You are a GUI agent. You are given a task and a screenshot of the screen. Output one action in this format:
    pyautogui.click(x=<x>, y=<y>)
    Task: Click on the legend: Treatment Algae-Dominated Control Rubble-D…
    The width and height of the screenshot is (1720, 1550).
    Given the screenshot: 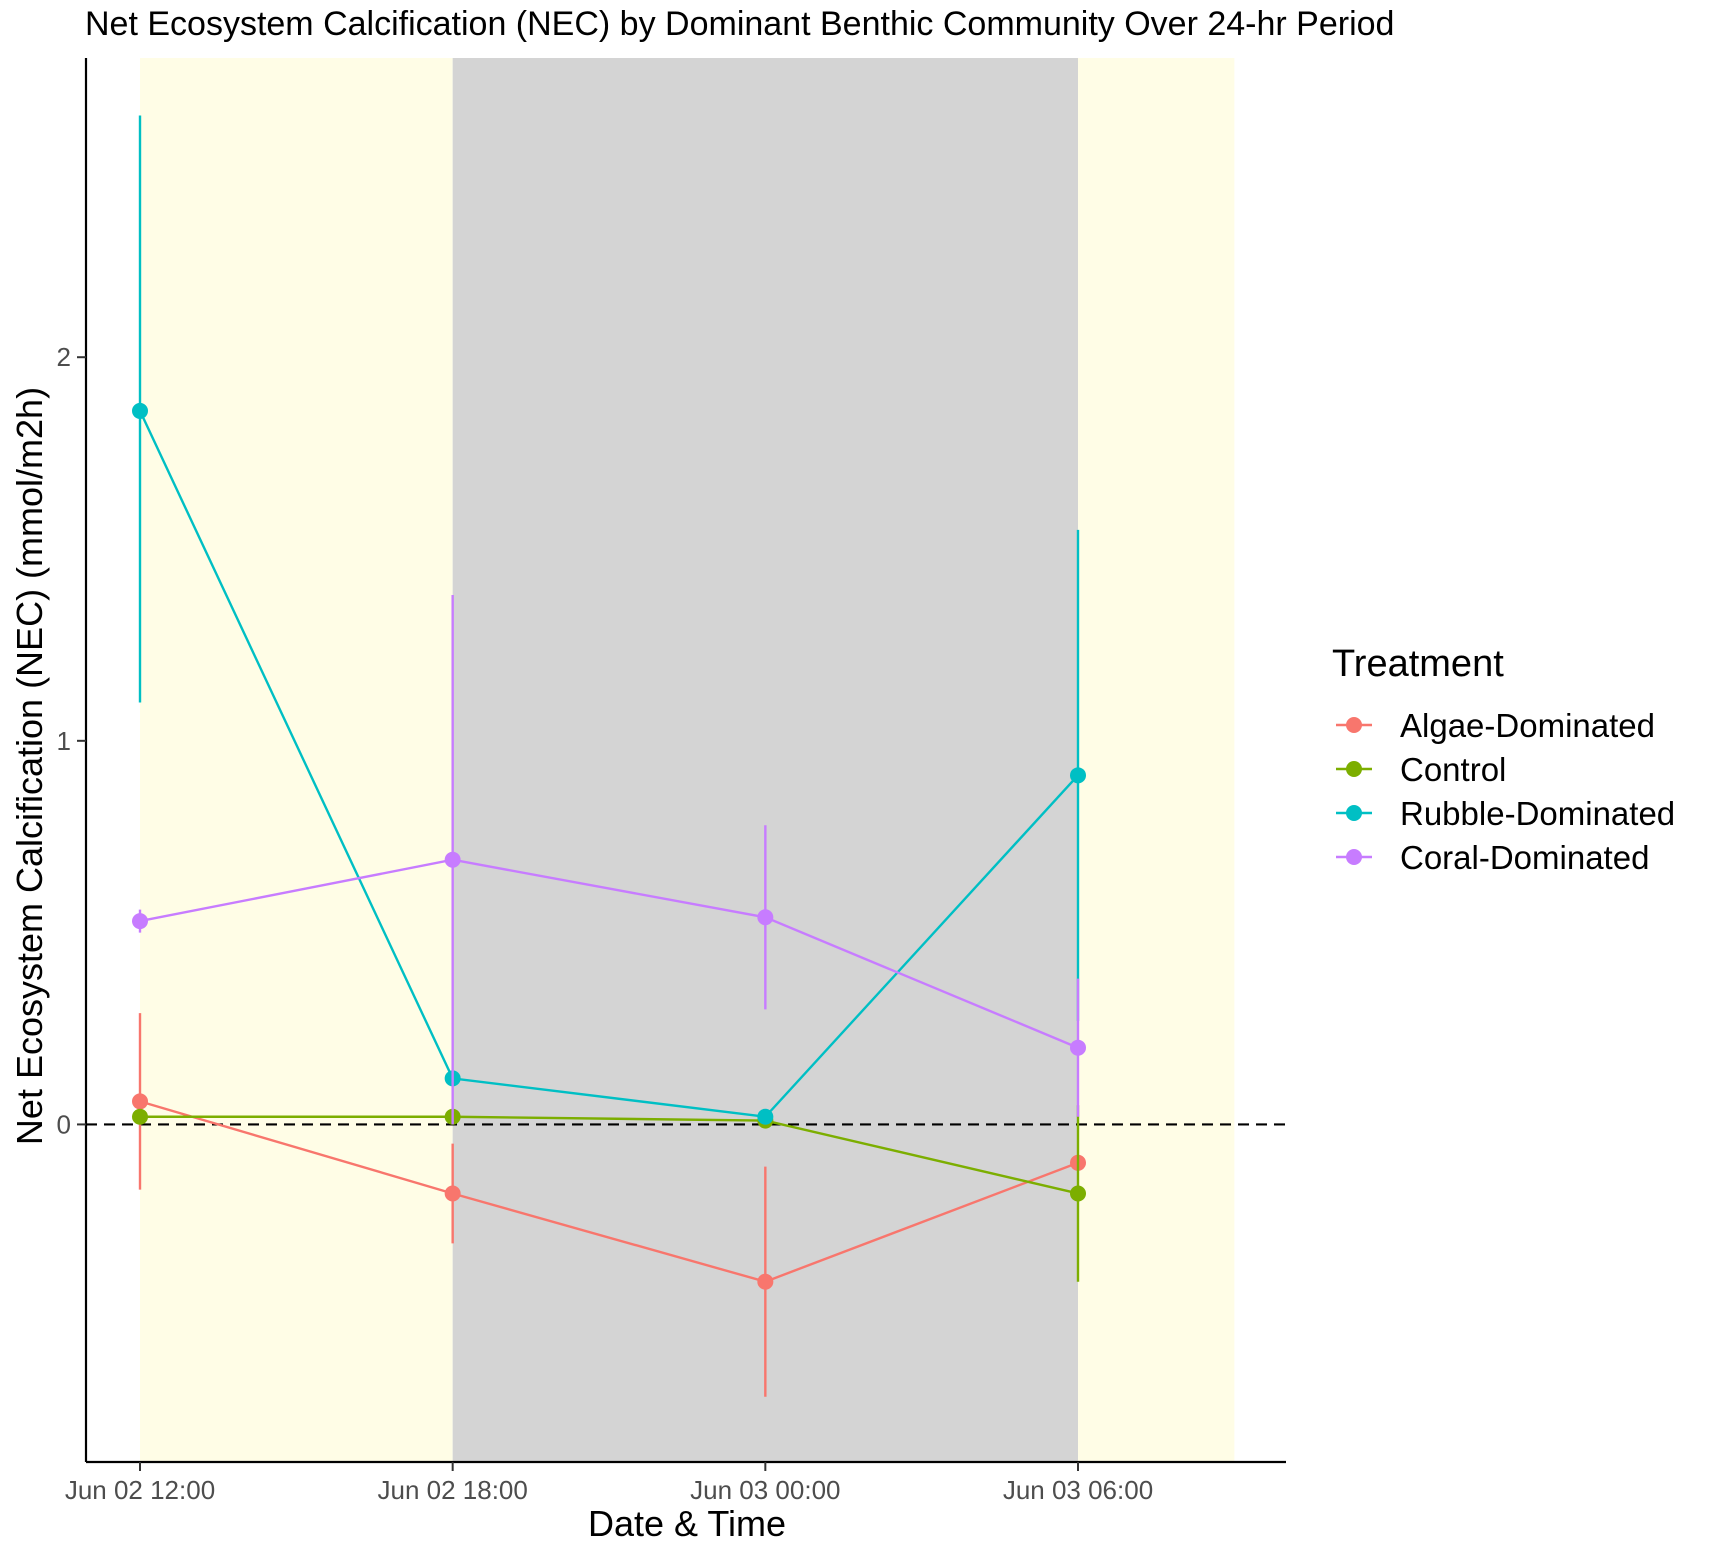 What is the action you would take?
    pyautogui.click(x=1503, y=759)
    